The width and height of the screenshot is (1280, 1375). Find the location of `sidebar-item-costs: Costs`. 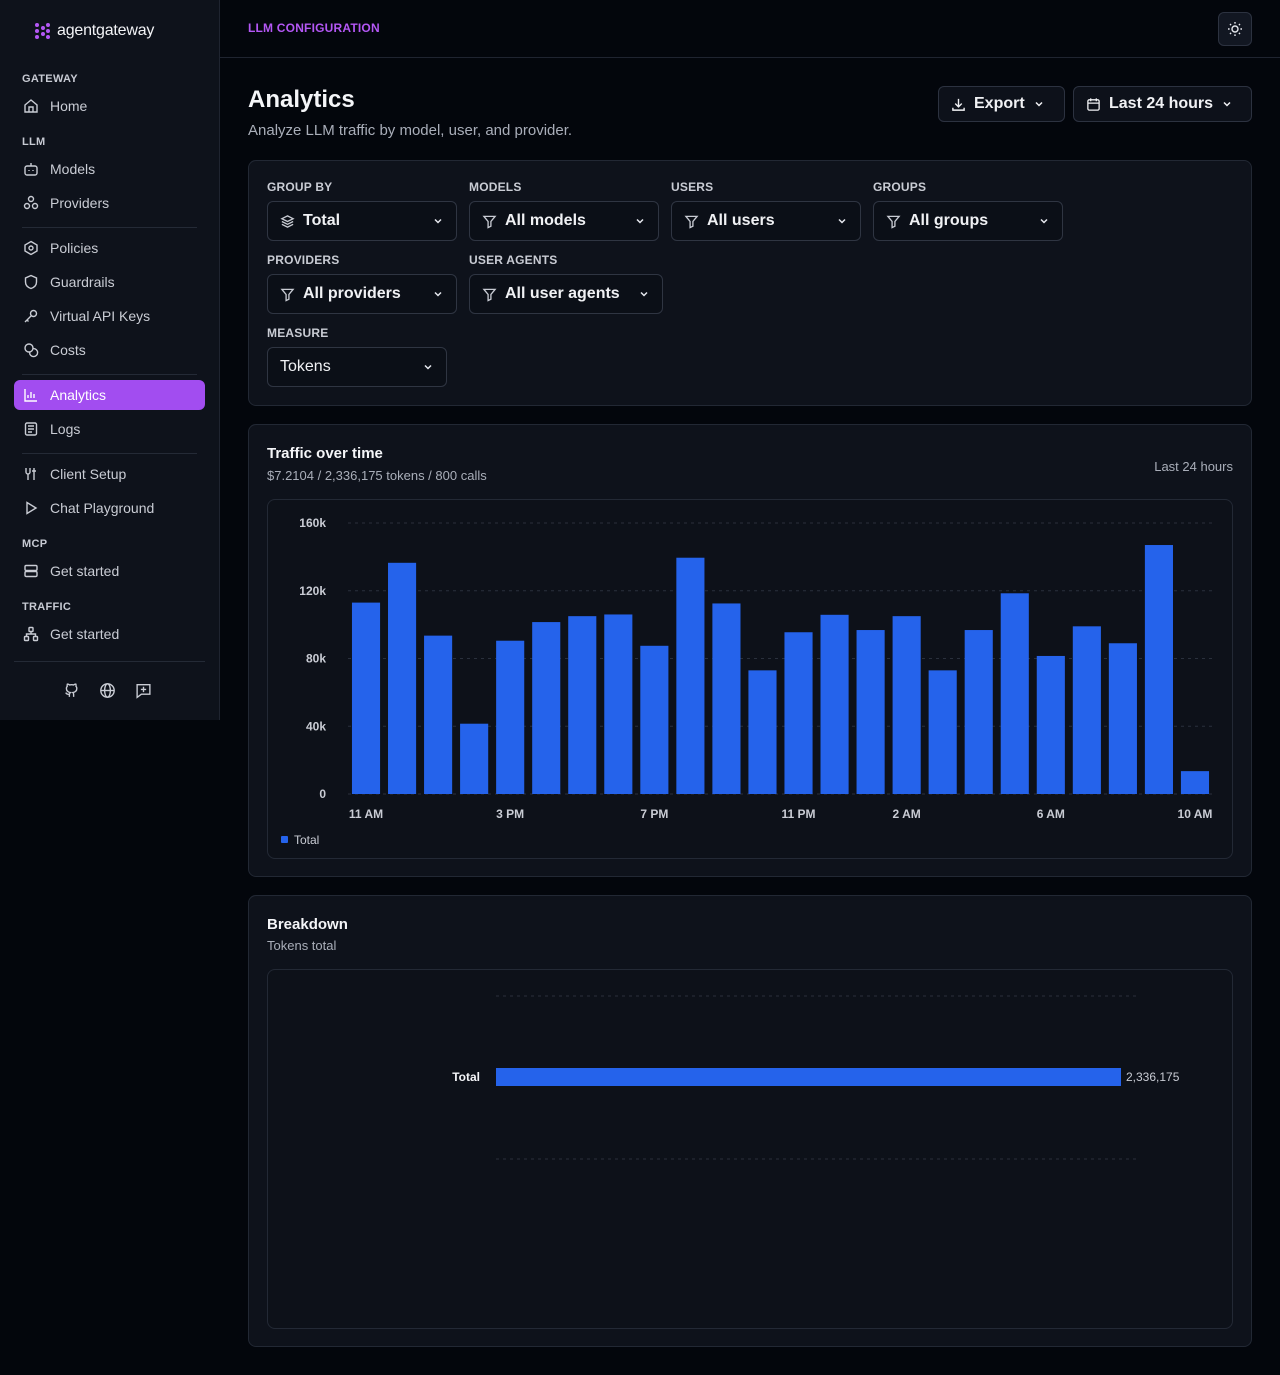

sidebar-item-costs: Costs is located at coordinates (109, 350).